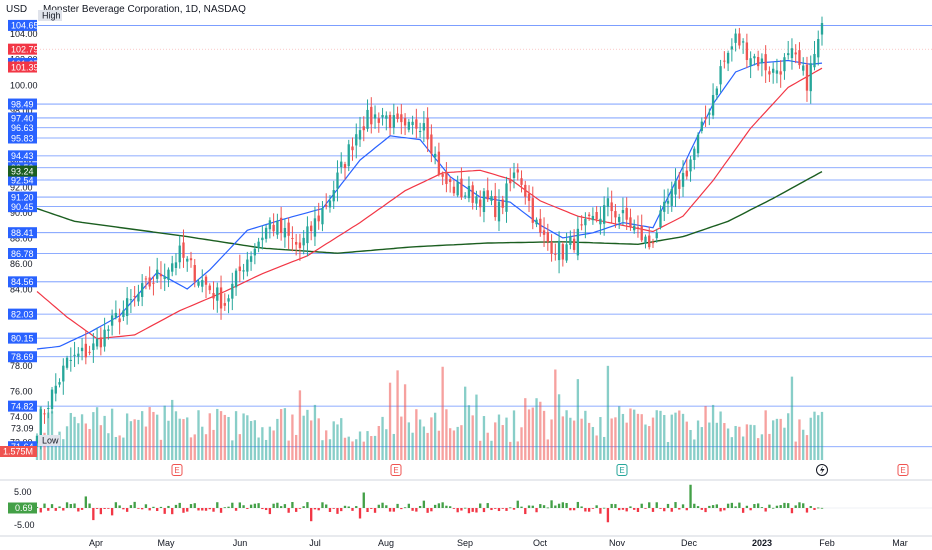  I want to click on level-price-tag: 80.15, so click(22, 338).